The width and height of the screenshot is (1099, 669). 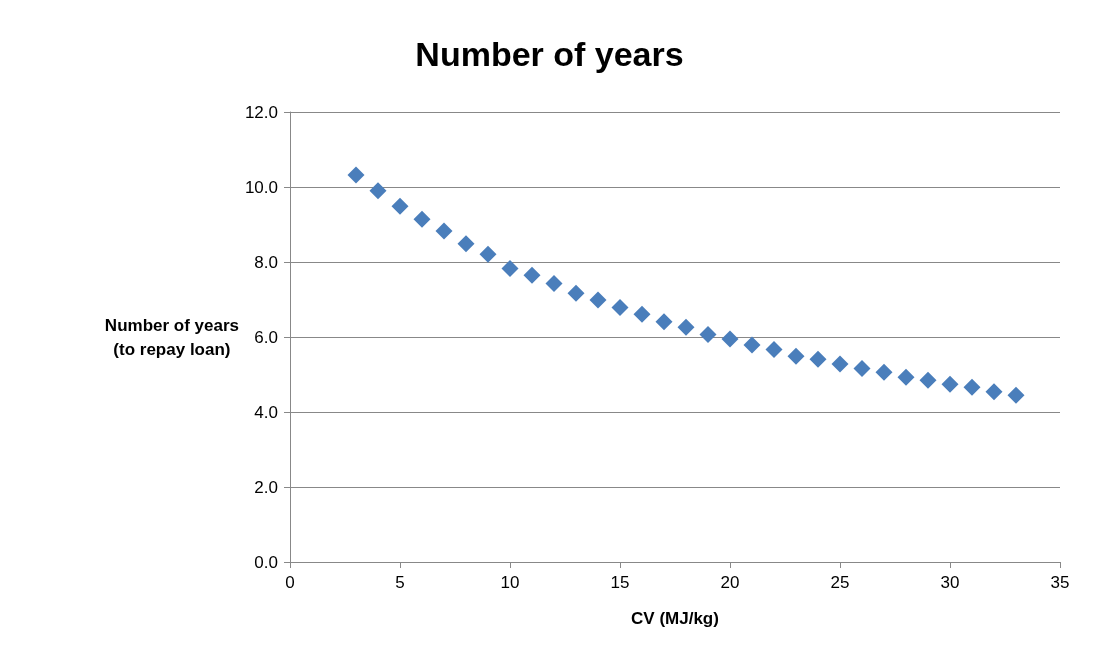 What do you see at coordinates (266, 487) in the screenshot?
I see `y-tick-label: 2.0` at bounding box center [266, 487].